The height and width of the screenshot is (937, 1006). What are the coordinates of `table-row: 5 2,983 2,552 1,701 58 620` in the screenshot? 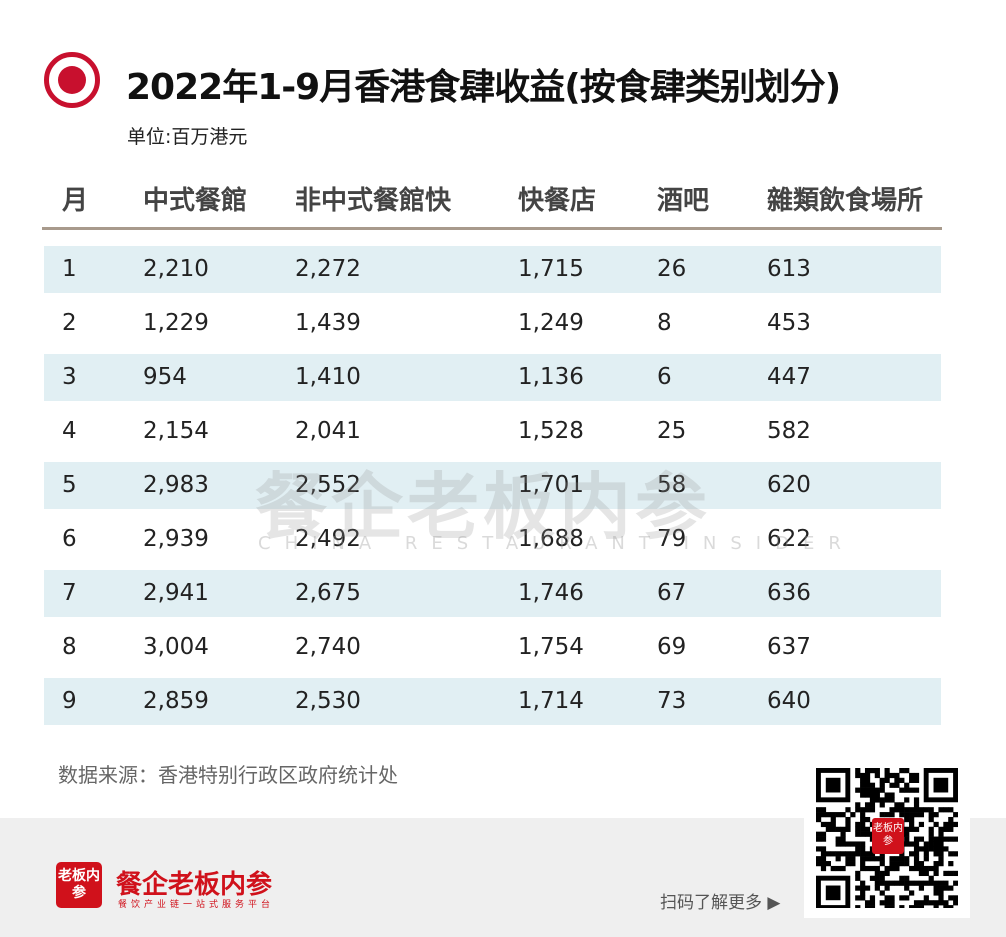 It's located at (492, 485).